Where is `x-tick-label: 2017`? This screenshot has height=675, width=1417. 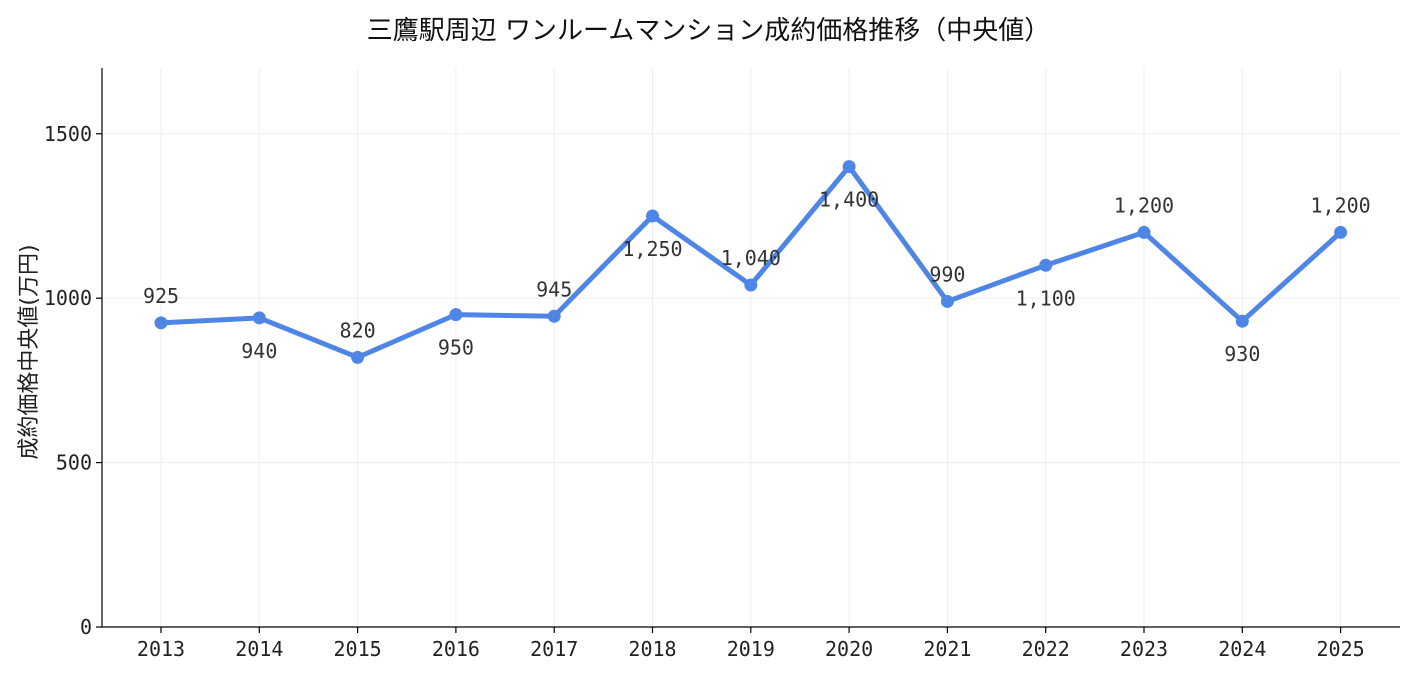
x-tick-label: 2017 is located at coordinates (554, 649).